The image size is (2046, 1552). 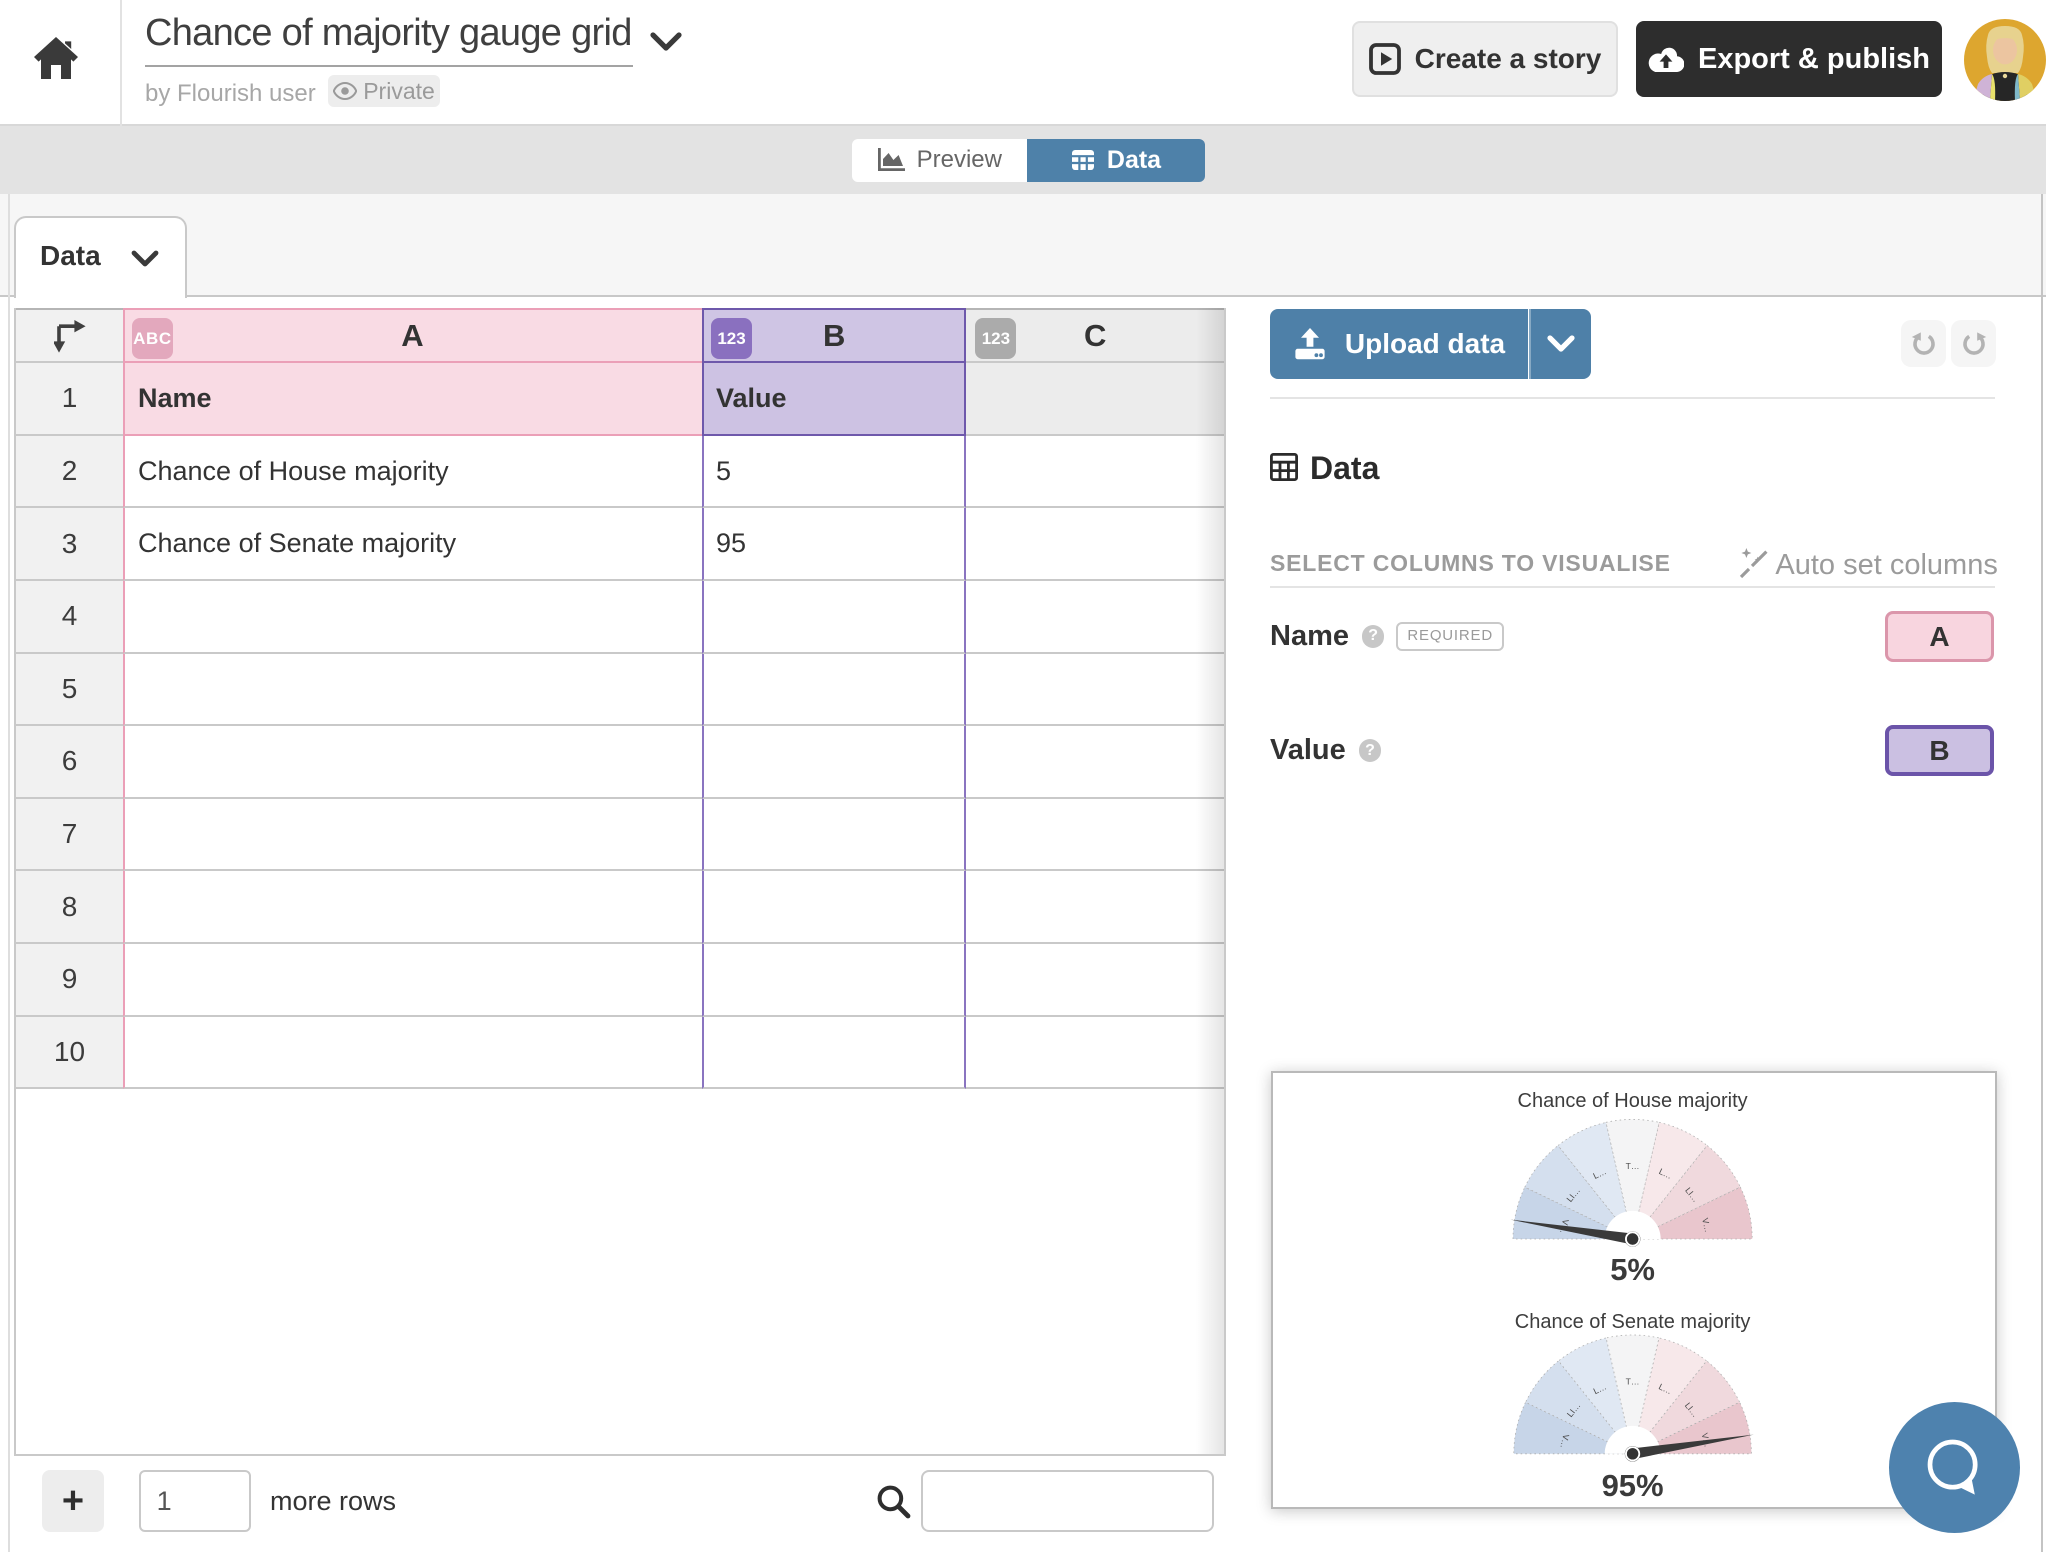 What do you see at coordinates (1632, 1101) in the screenshot?
I see `svg-text: Chance of House majority` at bounding box center [1632, 1101].